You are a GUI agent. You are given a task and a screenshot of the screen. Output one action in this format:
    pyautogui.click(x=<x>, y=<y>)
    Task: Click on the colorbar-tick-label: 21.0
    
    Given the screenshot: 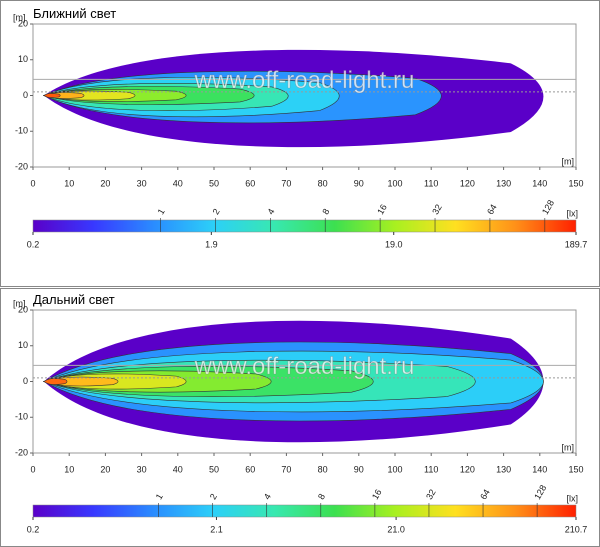 What is the action you would take?
    pyautogui.click(x=396, y=529)
    